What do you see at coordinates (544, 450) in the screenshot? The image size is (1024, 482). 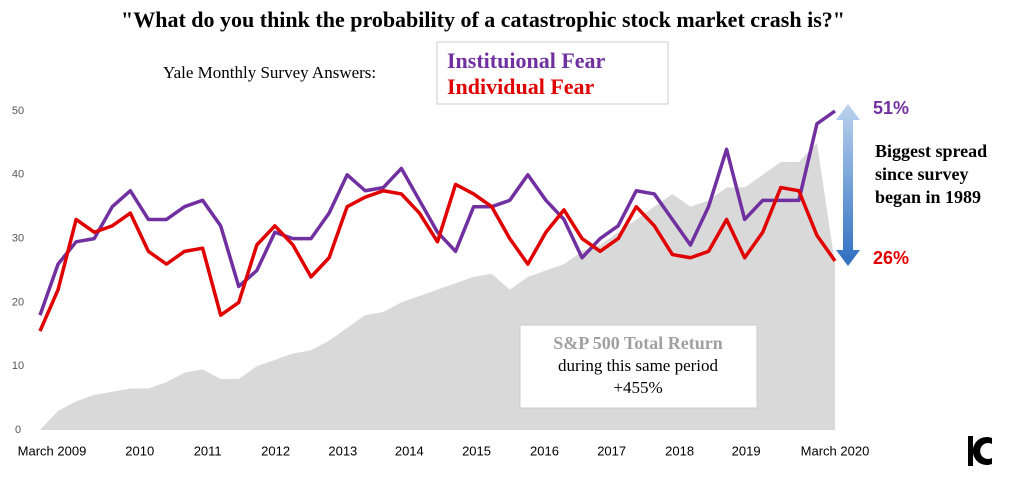 I see `x-tick-label: 2016` at bounding box center [544, 450].